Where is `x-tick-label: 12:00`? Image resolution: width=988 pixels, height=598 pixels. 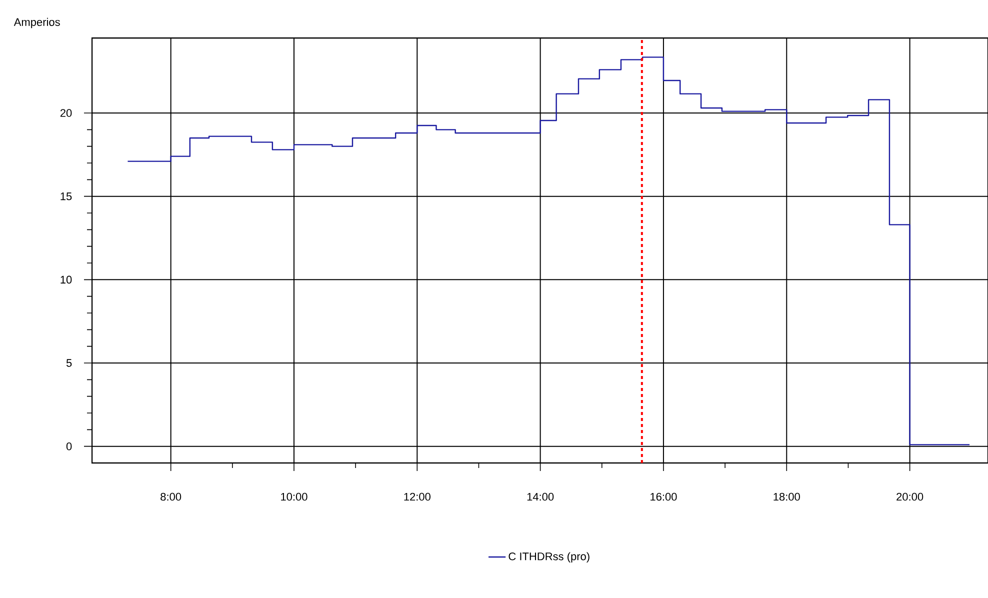 x-tick-label: 12:00 is located at coordinates (417, 496).